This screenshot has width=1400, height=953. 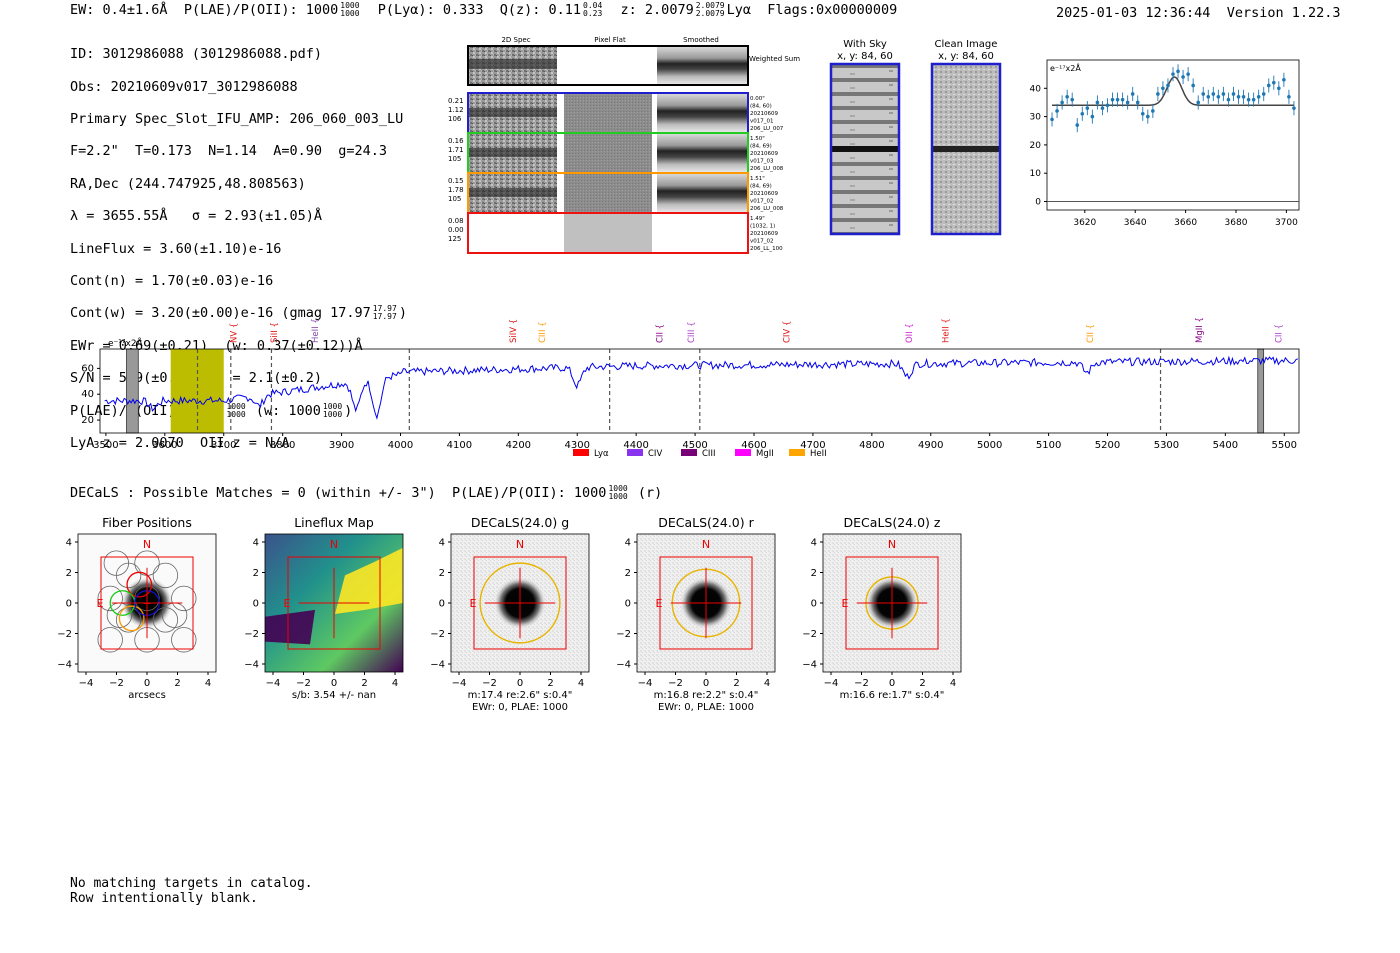 I want to click on spec-xtick: 4200, so click(x=518, y=445).